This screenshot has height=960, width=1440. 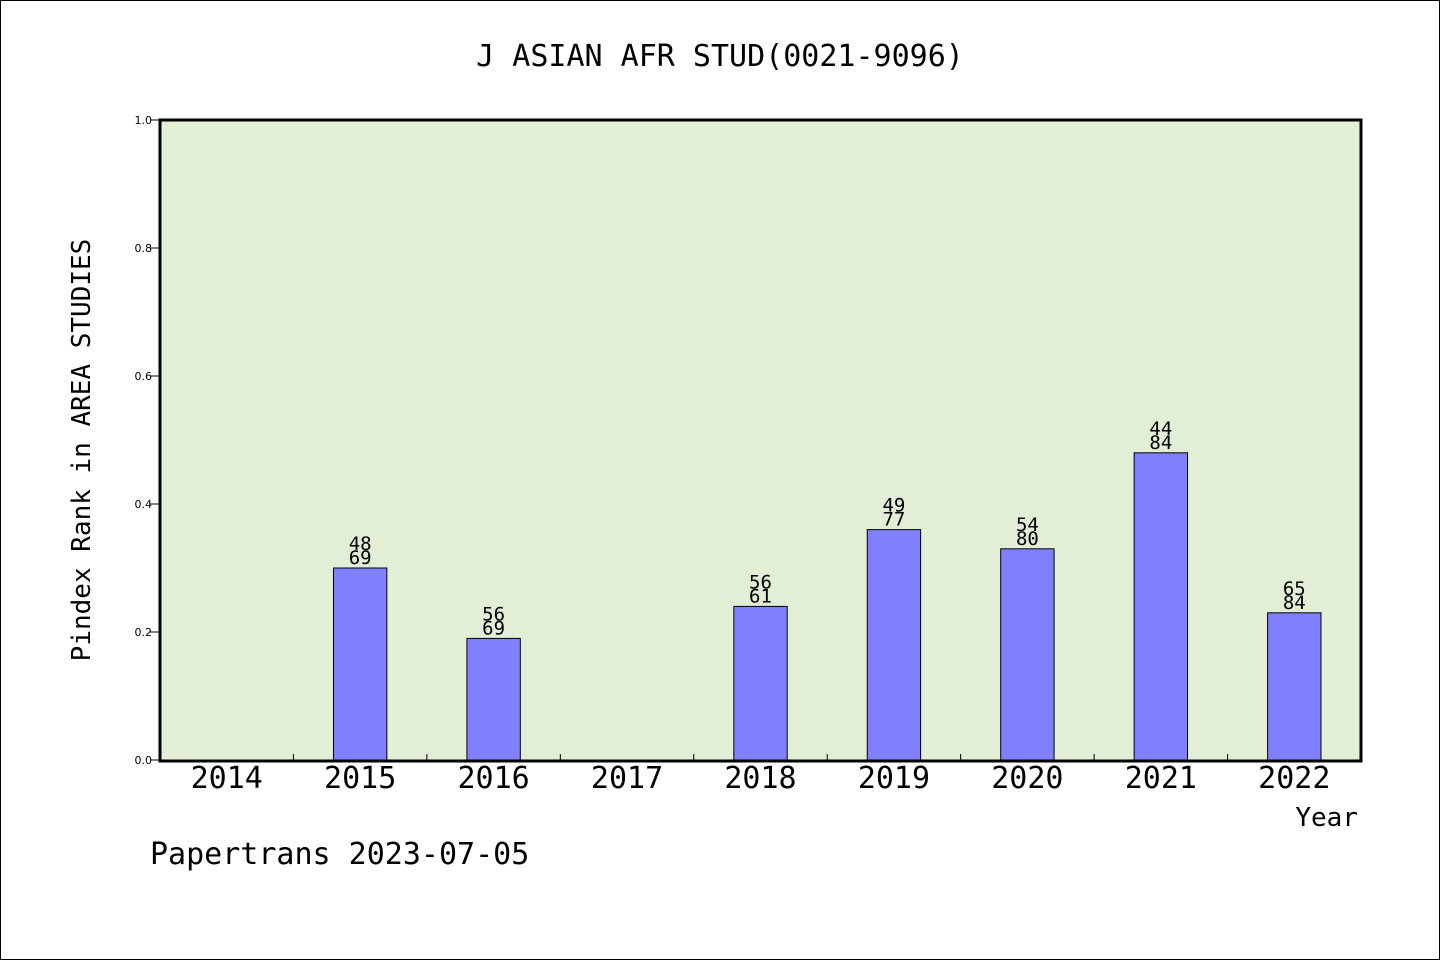 What do you see at coordinates (894, 645) in the screenshot?
I see `bar-2019` at bounding box center [894, 645].